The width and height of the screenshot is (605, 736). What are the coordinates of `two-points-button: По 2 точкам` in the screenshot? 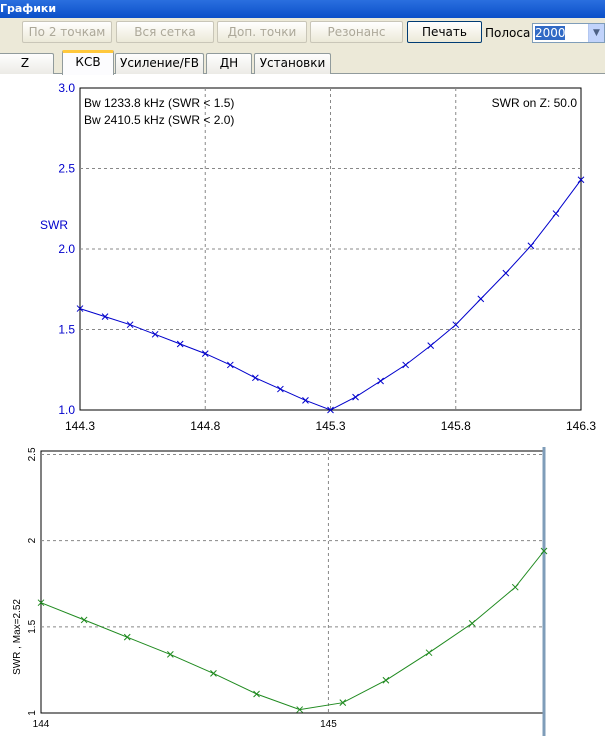 It's located at (67, 32).